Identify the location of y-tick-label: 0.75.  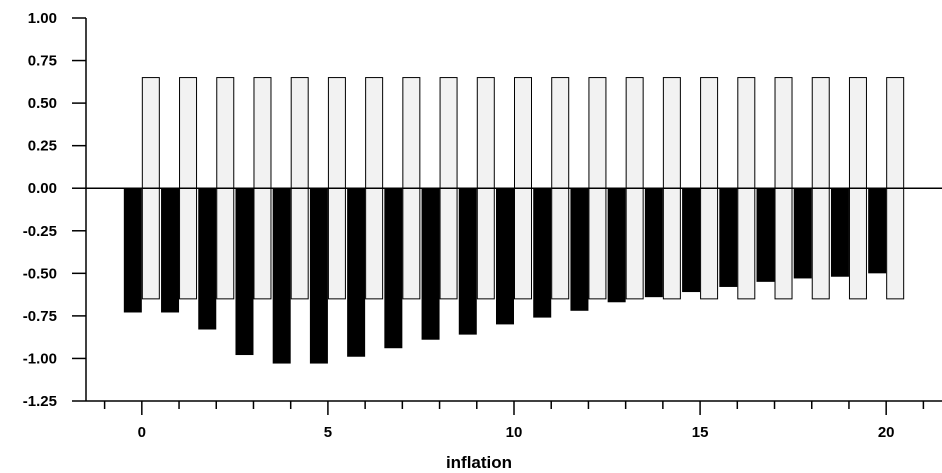
(42, 61).